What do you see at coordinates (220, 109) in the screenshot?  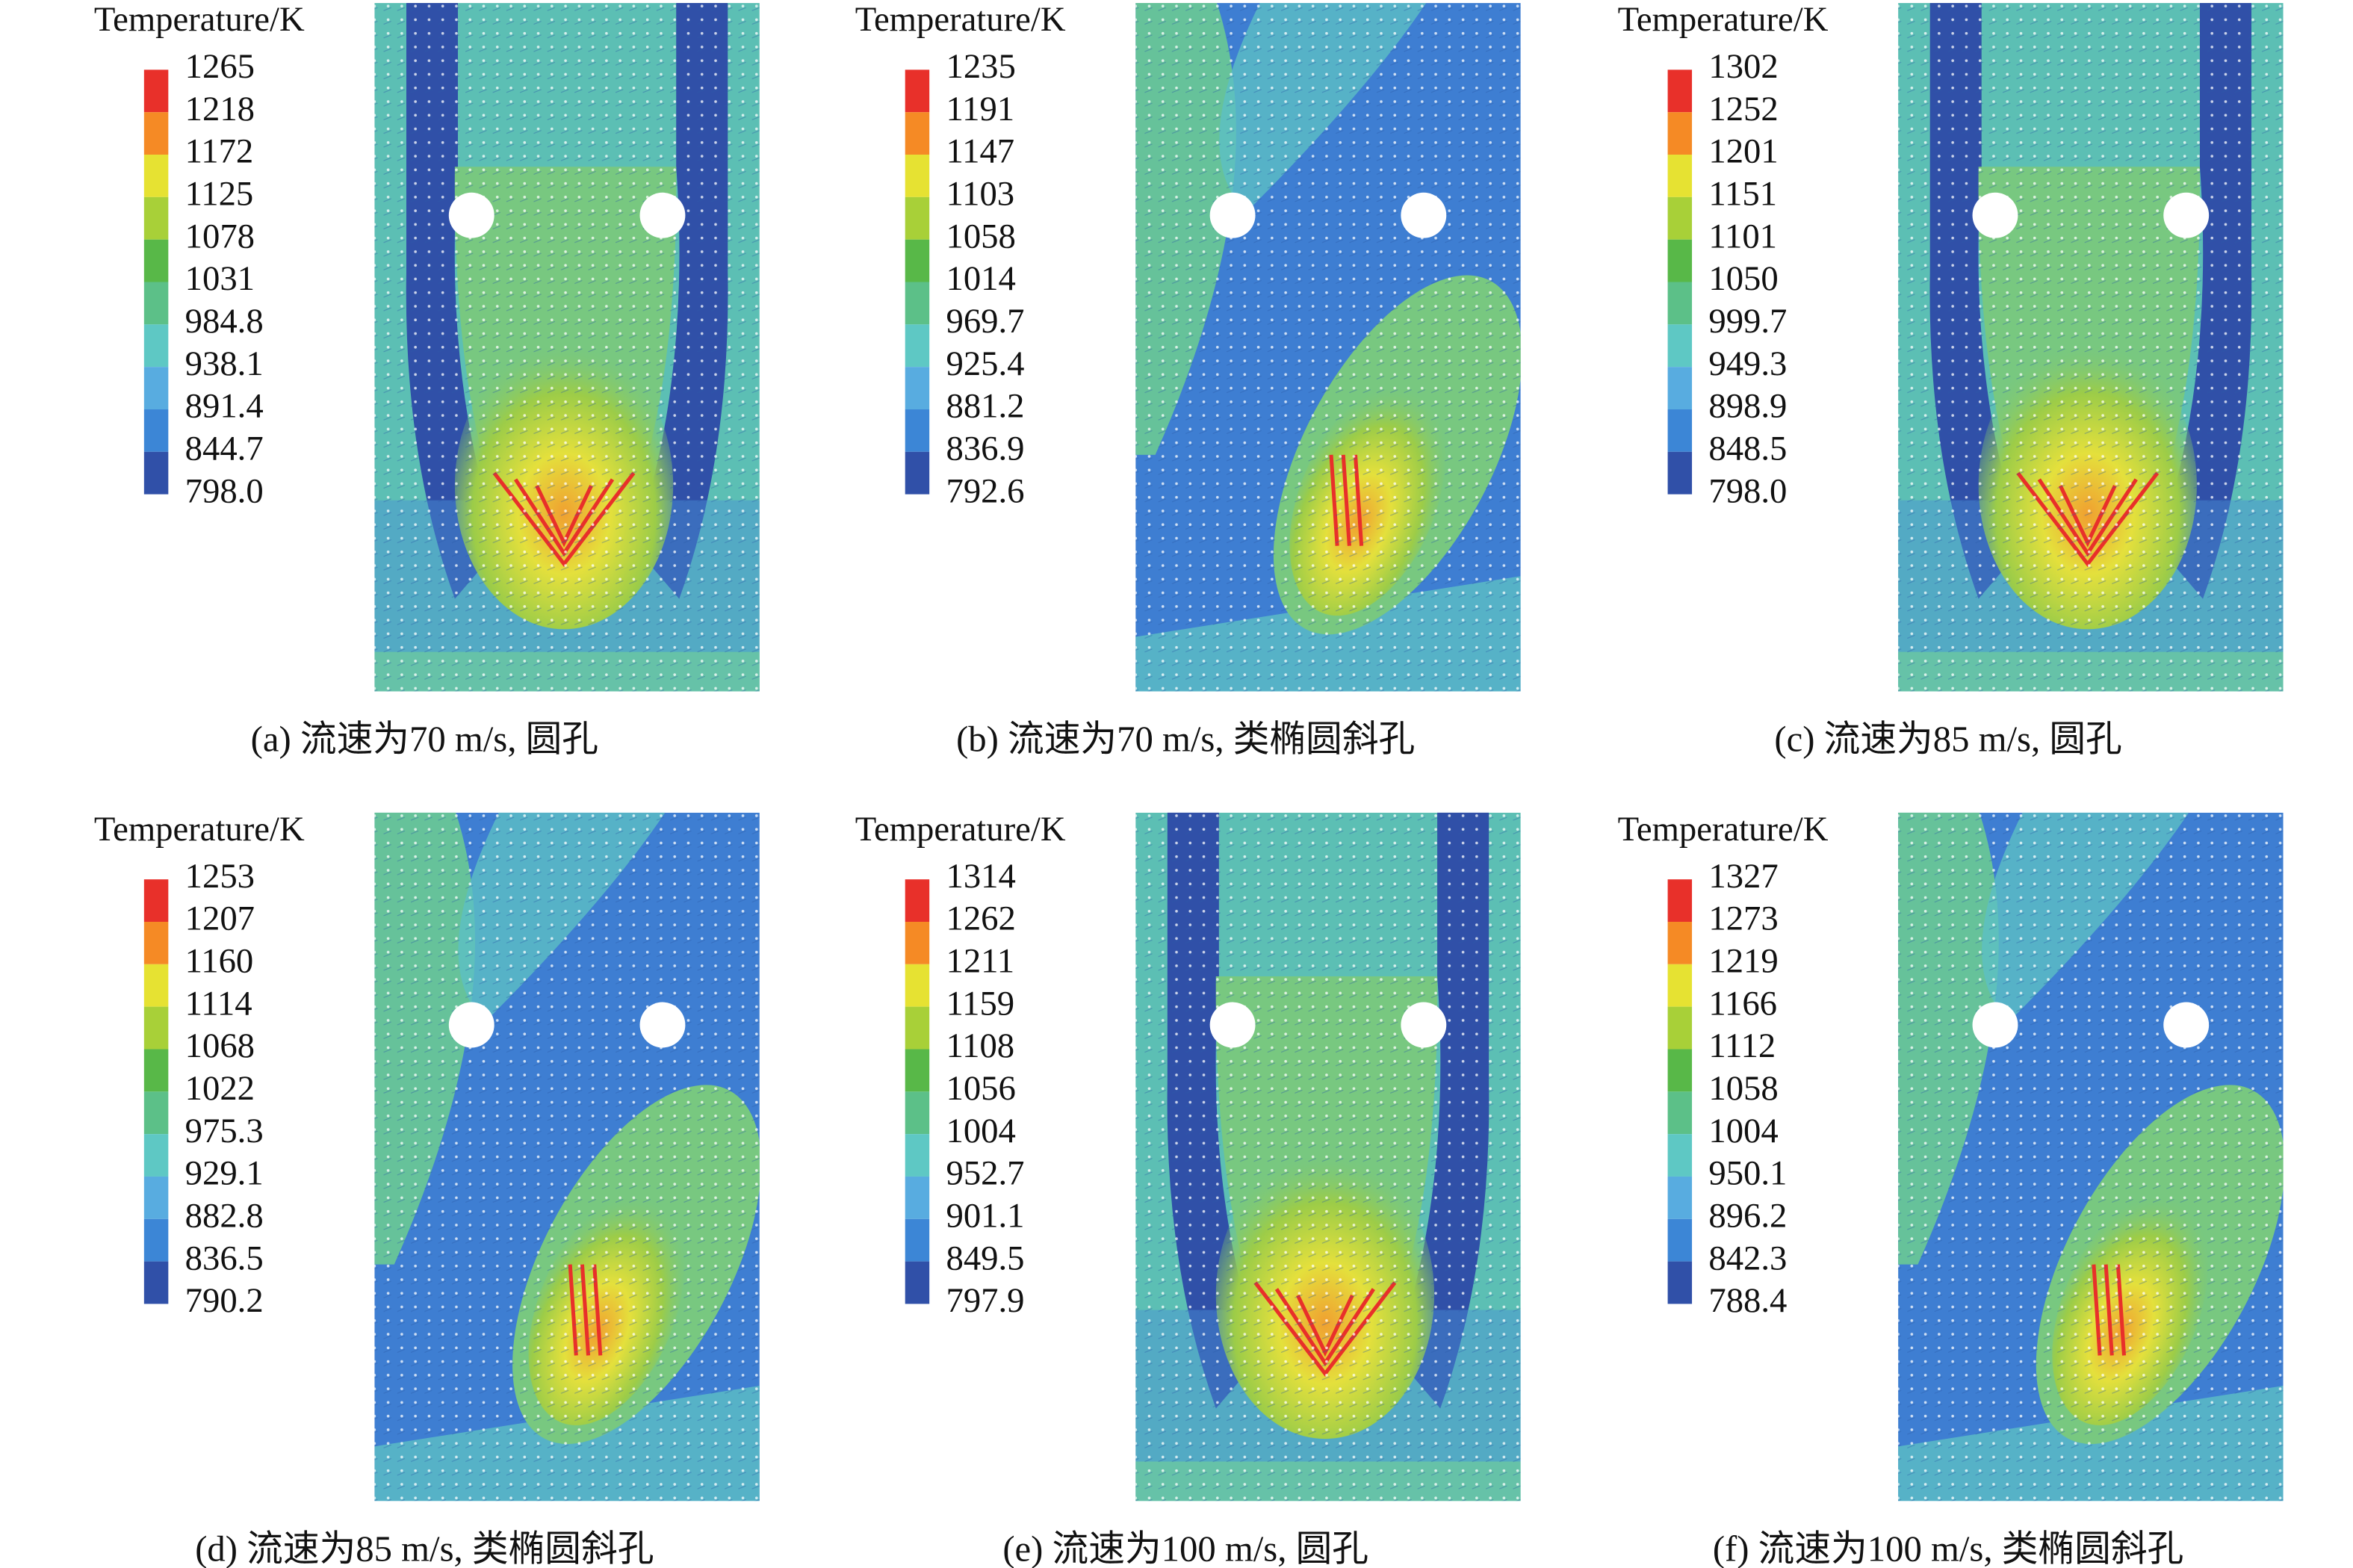 I see `legend-level: 1218` at bounding box center [220, 109].